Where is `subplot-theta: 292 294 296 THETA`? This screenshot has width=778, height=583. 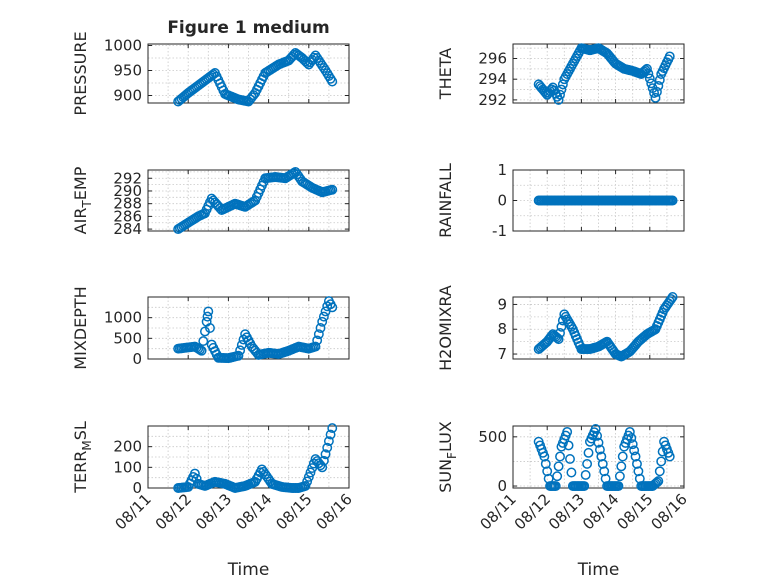
subplot-theta: 292 294 296 THETA is located at coordinates (560, 76).